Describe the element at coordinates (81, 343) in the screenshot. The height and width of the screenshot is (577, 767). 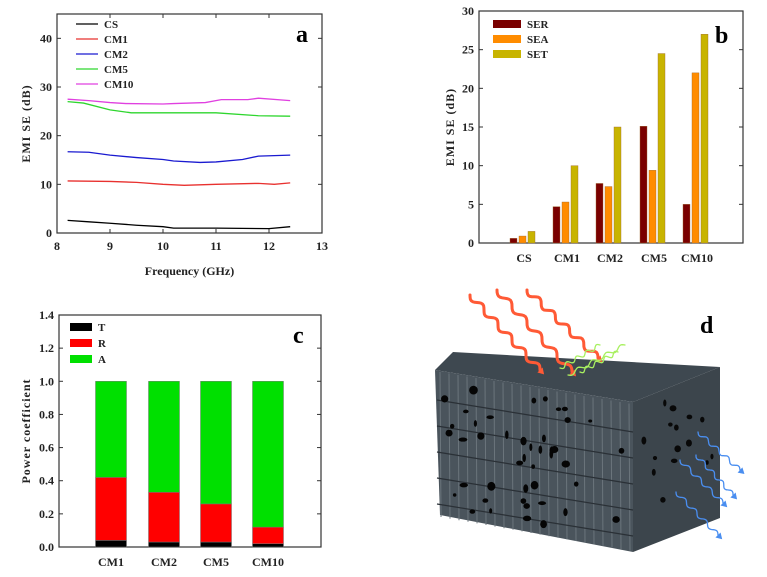
I see `legend-swatch-r` at that location.